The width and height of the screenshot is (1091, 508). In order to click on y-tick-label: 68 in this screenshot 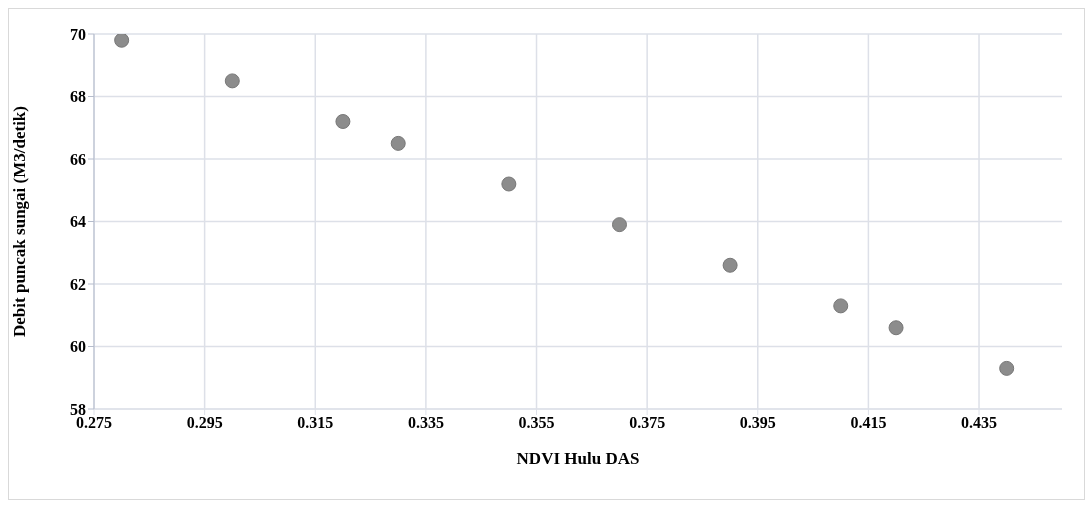, I will do `click(78, 97)`.